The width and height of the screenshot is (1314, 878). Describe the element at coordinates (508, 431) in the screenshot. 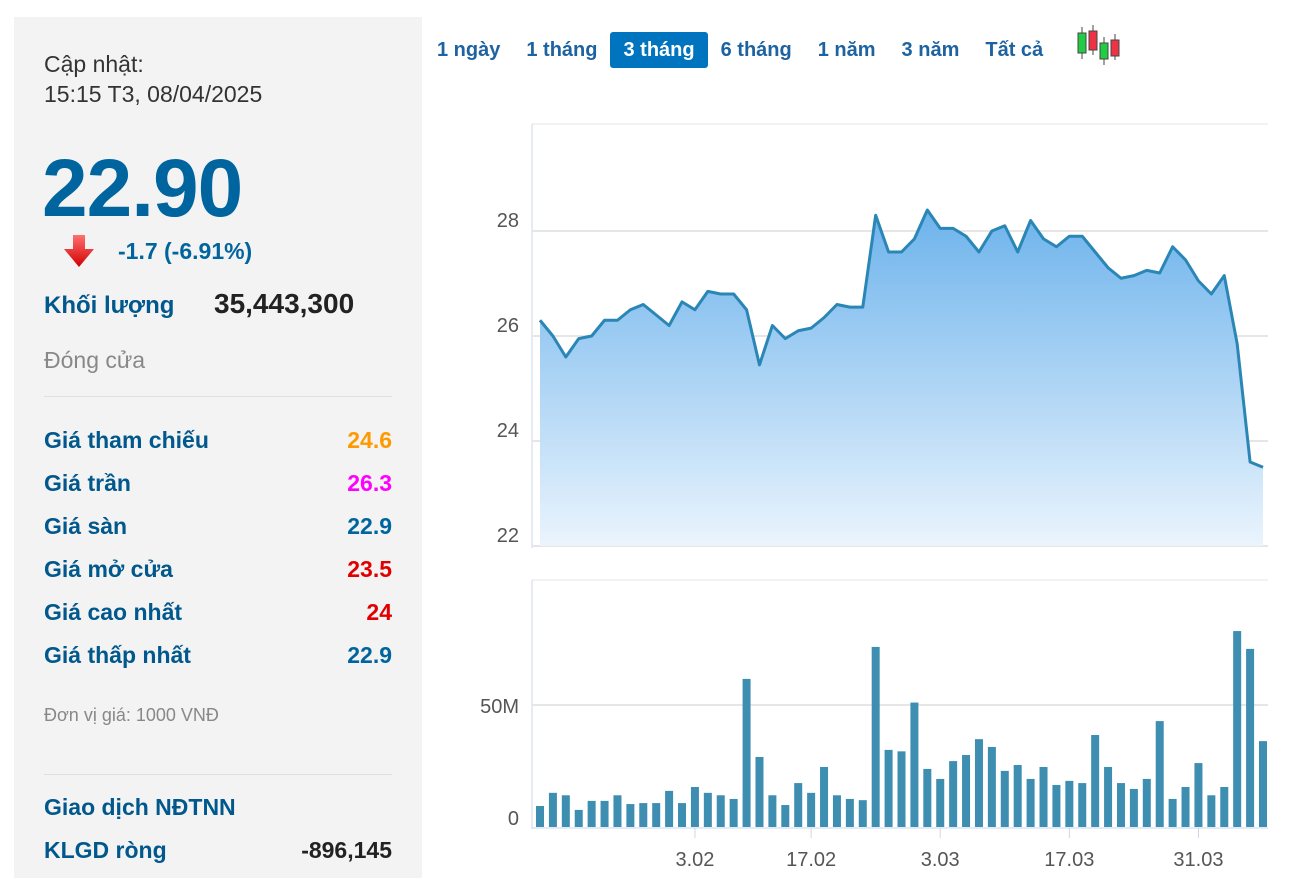

I see `price-tick-label: 24` at that location.